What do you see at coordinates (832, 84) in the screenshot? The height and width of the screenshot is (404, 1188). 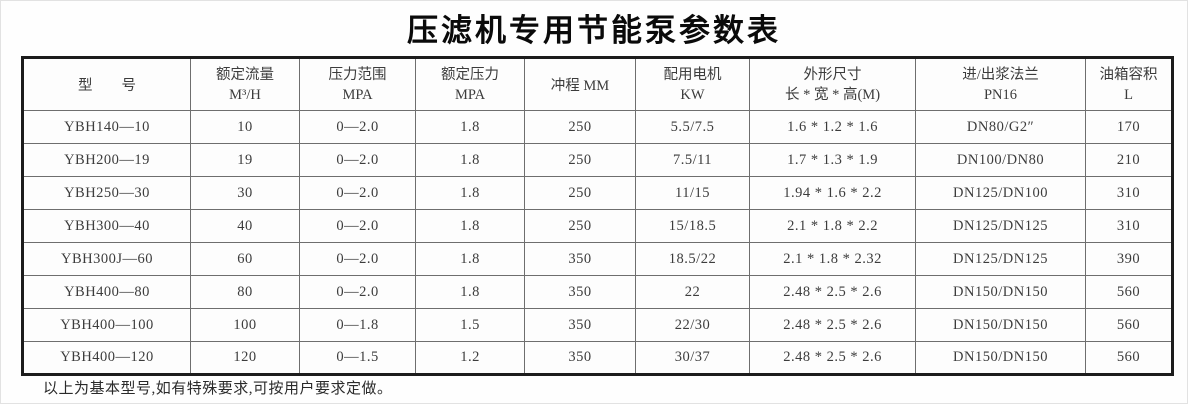 I see `col-header-dimensions: 外形尺寸长 * 宽 * 高(M)` at bounding box center [832, 84].